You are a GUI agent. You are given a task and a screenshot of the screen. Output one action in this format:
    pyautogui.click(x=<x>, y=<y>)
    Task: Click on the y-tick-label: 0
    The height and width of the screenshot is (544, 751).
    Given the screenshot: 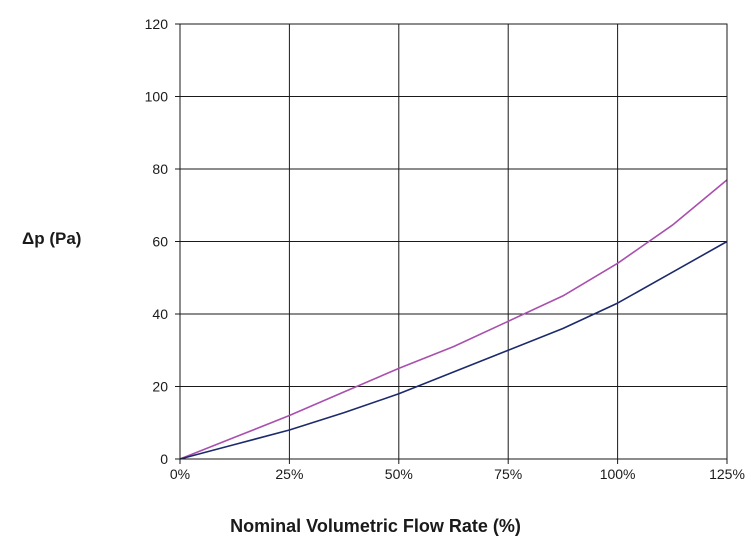 What is the action you would take?
    pyautogui.click(x=164, y=459)
    